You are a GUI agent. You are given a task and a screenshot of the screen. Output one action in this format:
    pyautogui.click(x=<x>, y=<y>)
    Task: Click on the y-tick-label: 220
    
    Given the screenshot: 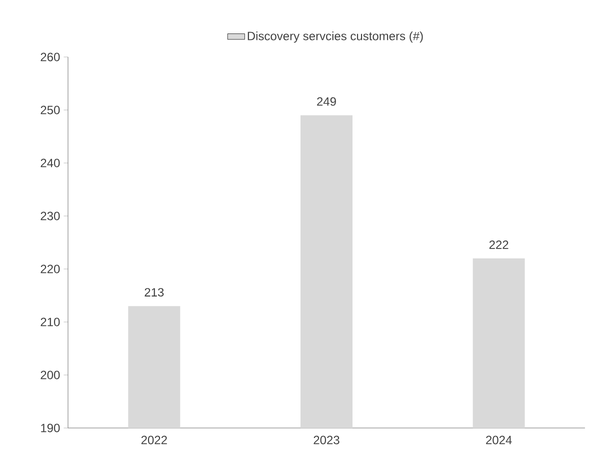 What is the action you would take?
    pyautogui.click(x=50, y=269)
    